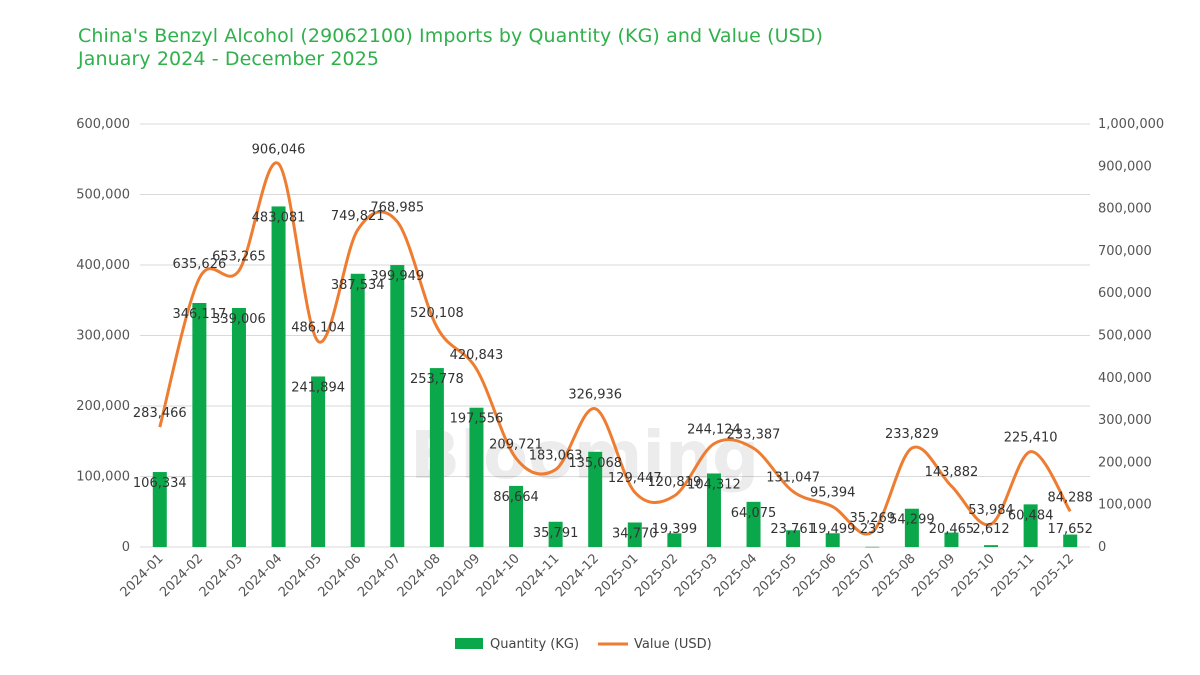 The image size is (1200, 675). I want to click on bar-data-label: 2,612, so click(990, 529).